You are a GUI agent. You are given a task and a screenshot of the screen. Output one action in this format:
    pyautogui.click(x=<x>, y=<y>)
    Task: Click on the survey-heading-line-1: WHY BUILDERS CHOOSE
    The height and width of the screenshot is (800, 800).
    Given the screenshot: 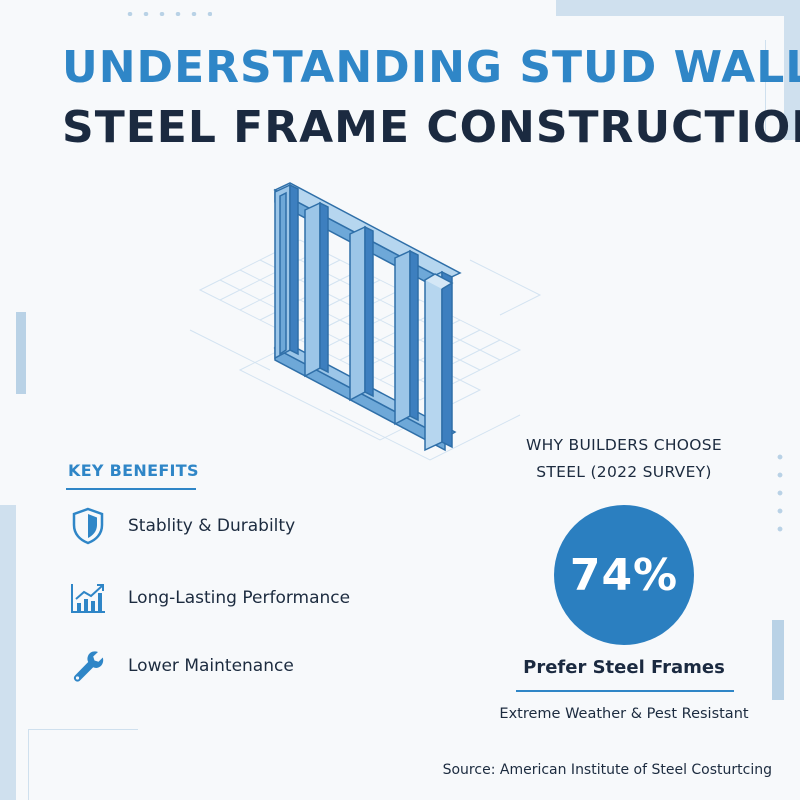 What is the action you would take?
    pyautogui.click(x=624, y=445)
    